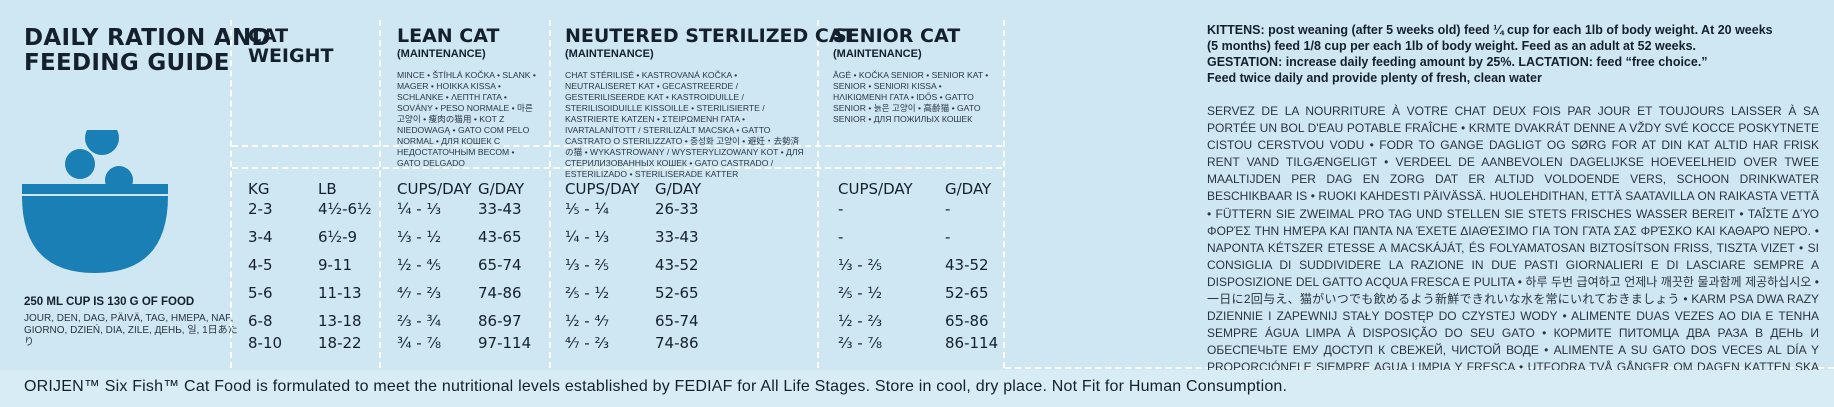 This screenshot has height=407, width=1834. What do you see at coordinates (710, 36) in the screenshot?
I see `neutered-cat-header: NEUTERED STERILIZED CAT` at bounding box center [710, 36].